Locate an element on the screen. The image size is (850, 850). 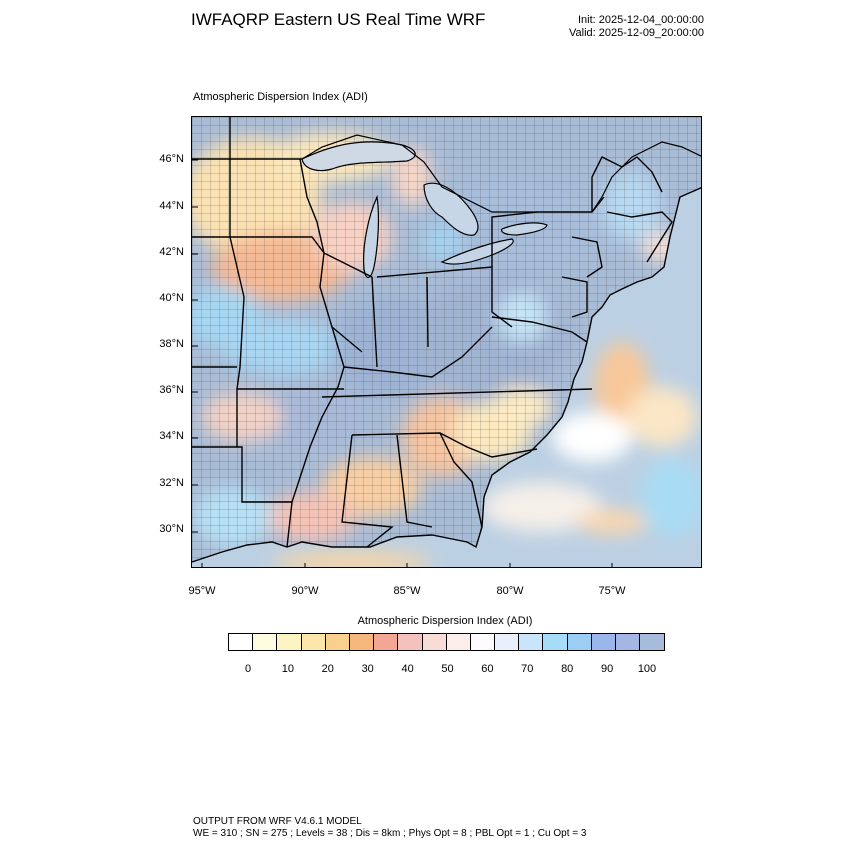
lat-label-40n: 40°N is located at coordinates (171, 298).